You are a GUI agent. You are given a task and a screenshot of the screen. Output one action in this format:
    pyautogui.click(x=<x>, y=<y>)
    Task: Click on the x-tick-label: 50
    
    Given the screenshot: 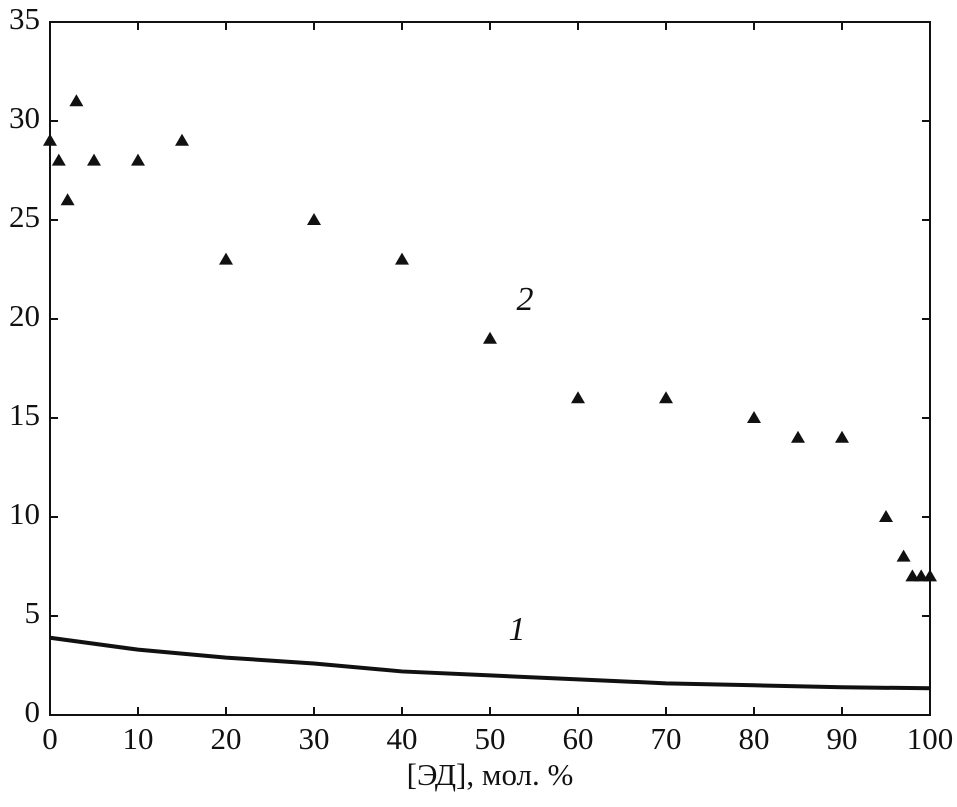 What is the action you would take?
    pyautogui.click(x=490, y=738)
    